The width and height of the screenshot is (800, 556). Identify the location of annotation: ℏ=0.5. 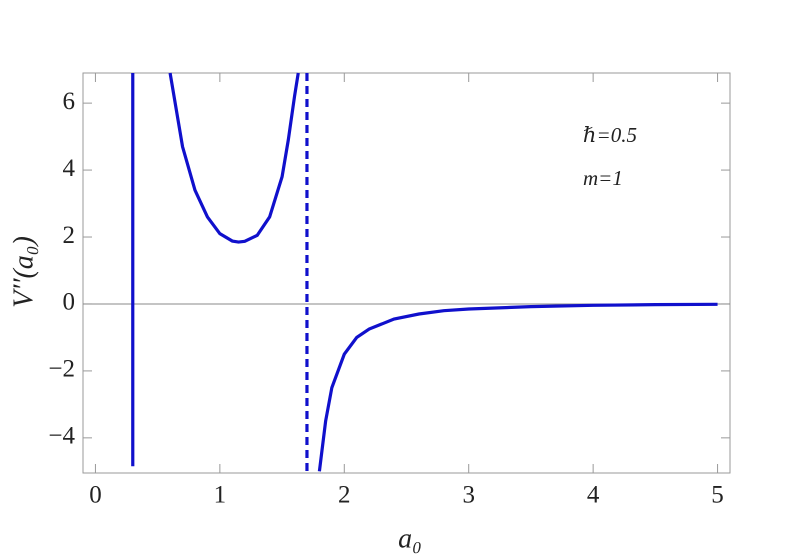
(610, 135).